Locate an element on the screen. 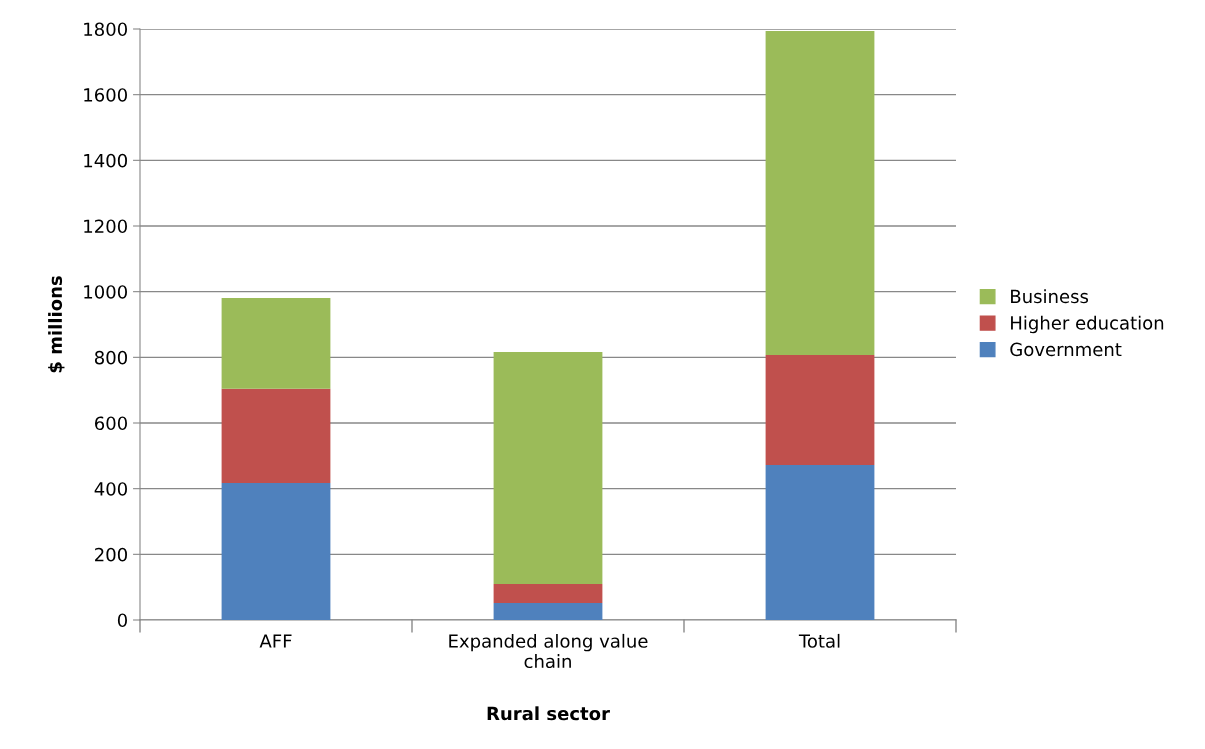 The height and width of the screenshot is (749, 1205). legend-label: Government is located at coordinates (1066, 349).